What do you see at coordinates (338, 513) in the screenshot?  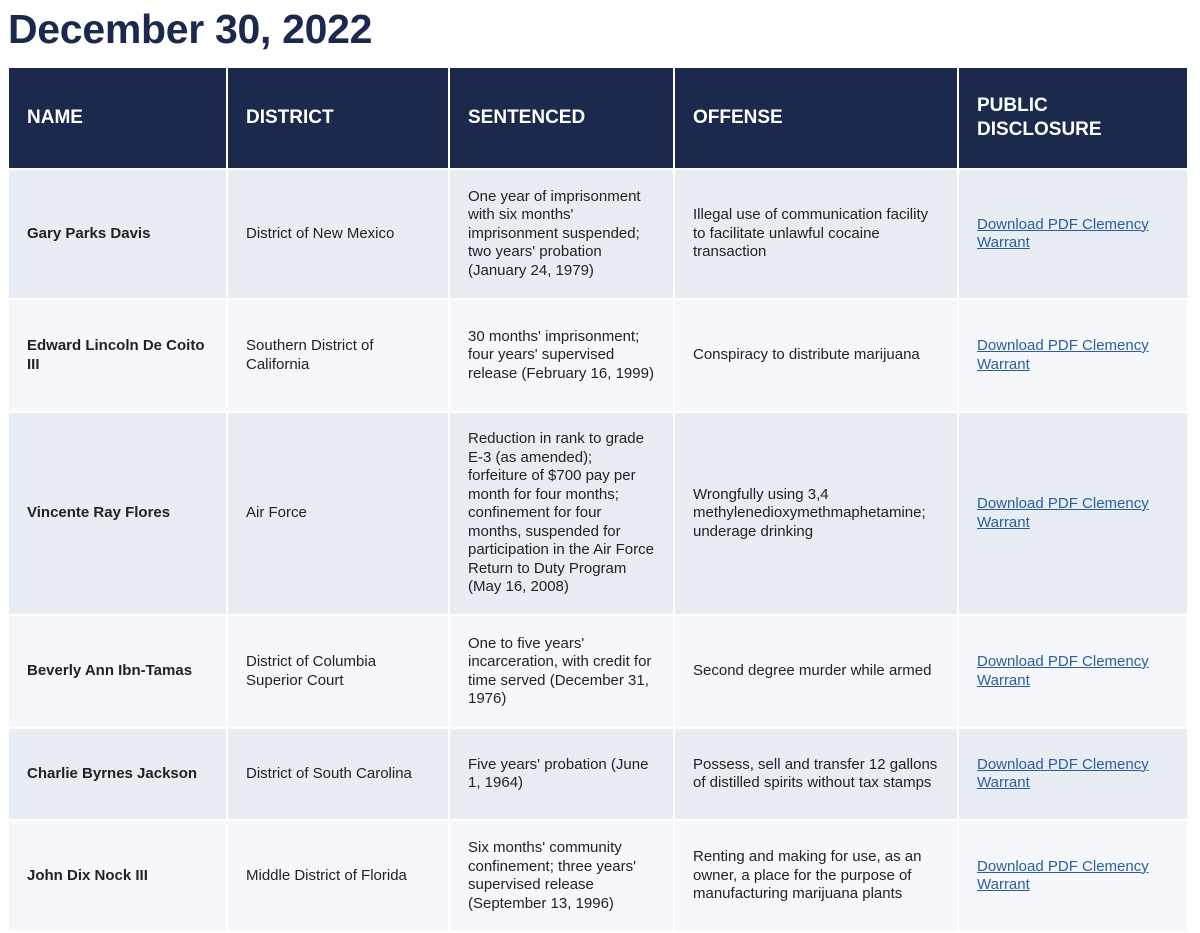 I see `district-cell: Air Force` at bounding box center [338, 513].